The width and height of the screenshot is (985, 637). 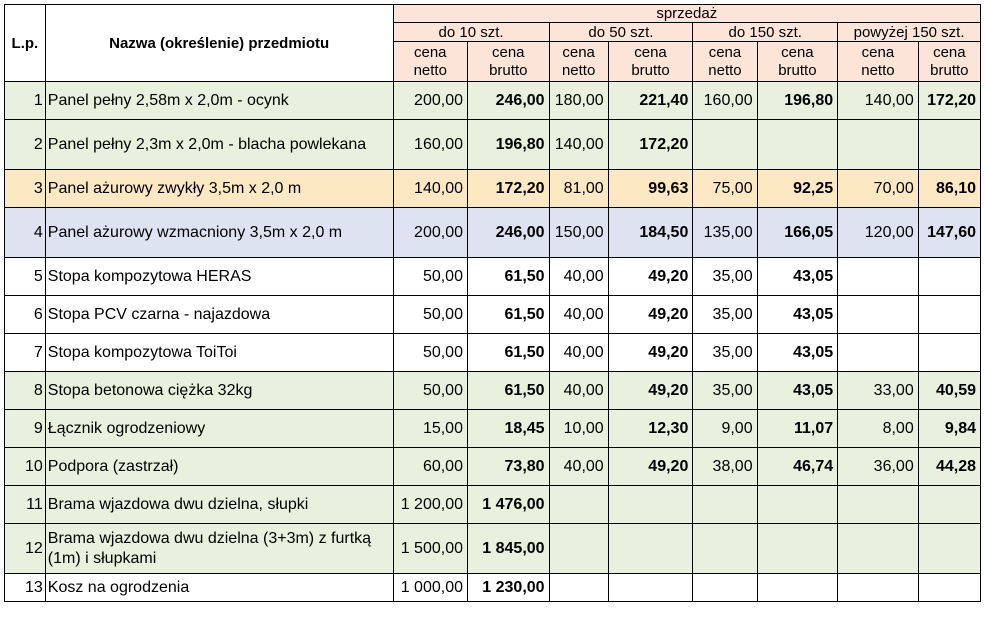 I want to click on price-brutto: 49,20, so click(x=650, y=276).